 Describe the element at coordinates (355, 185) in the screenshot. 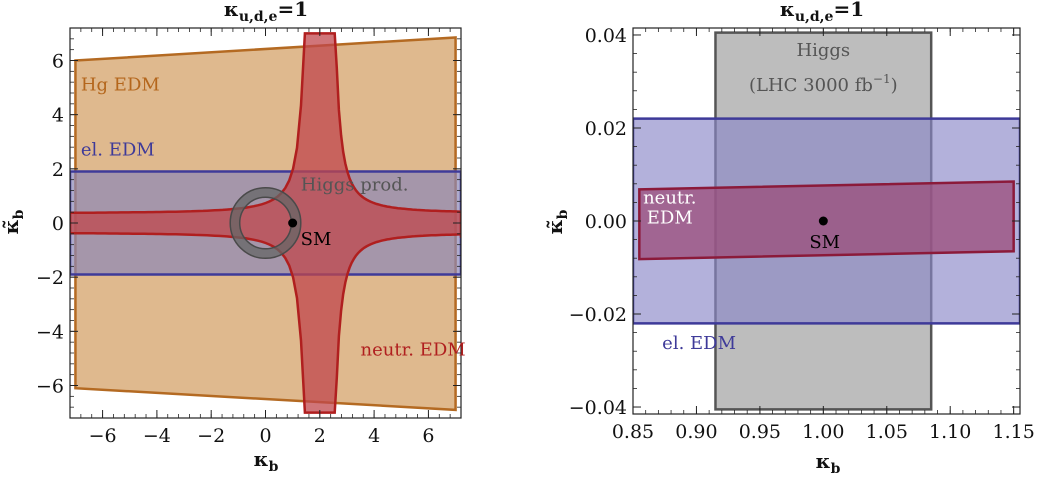

I see `annotation-label: Higgs prod.` at that location.